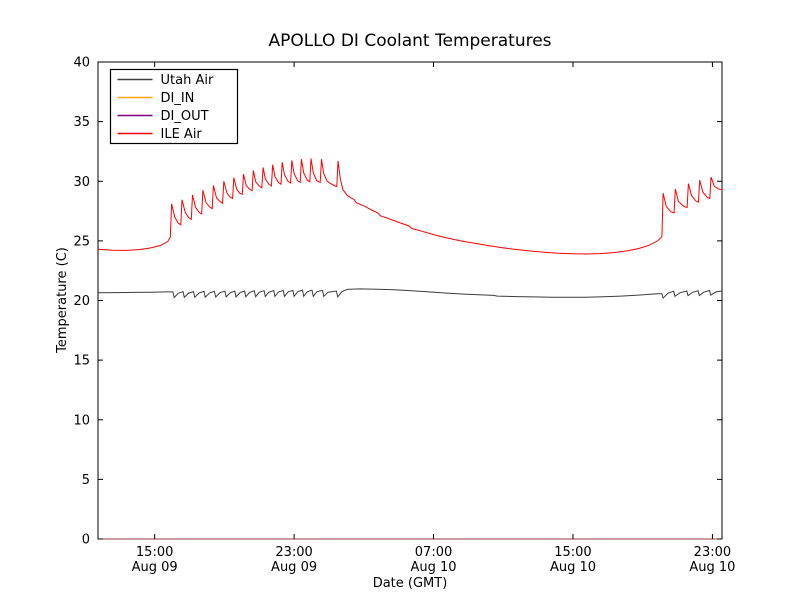  What do you see at coordinates (81, 63) in the screenshot?
I see `y-tick-label: 40` at bounding box center [81, 63].